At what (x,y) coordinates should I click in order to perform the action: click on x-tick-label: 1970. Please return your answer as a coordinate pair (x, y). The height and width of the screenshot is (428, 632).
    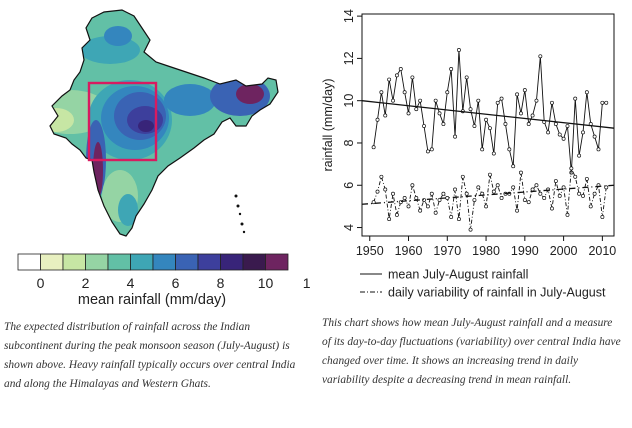
    Looking at the image, I should click on (447, 251).